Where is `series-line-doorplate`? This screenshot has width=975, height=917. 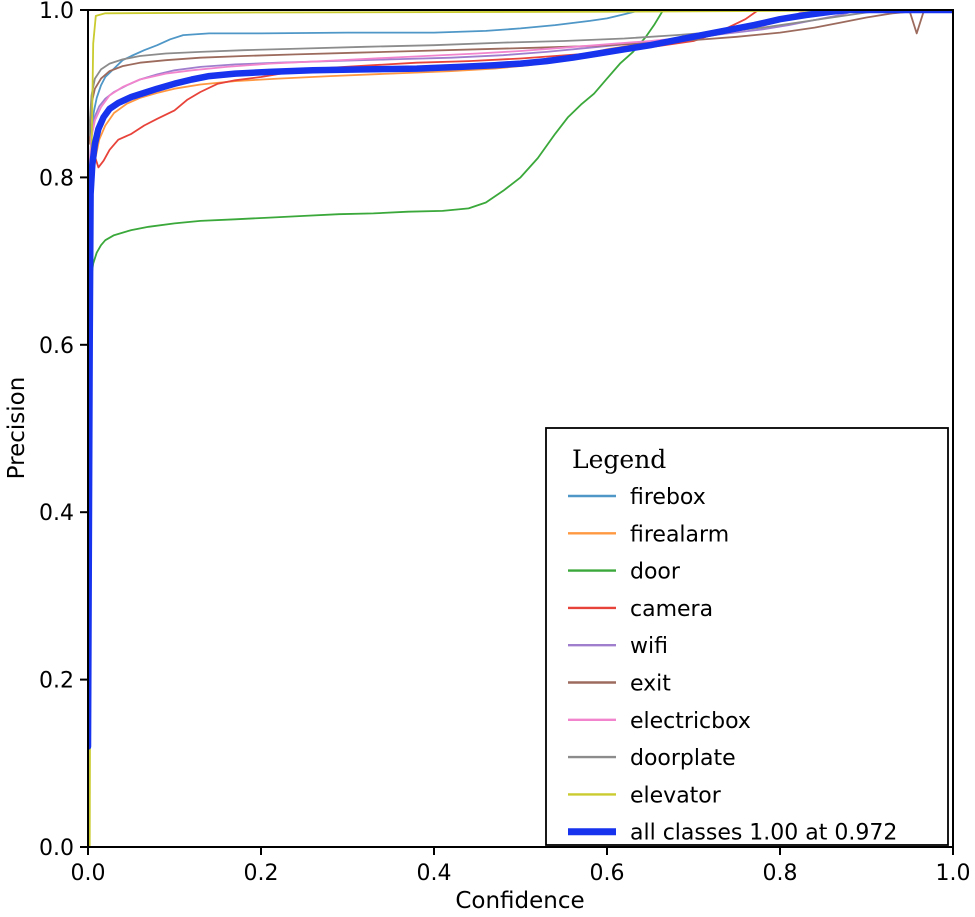
series-line-doorplate is located at coordinates (520, 73).